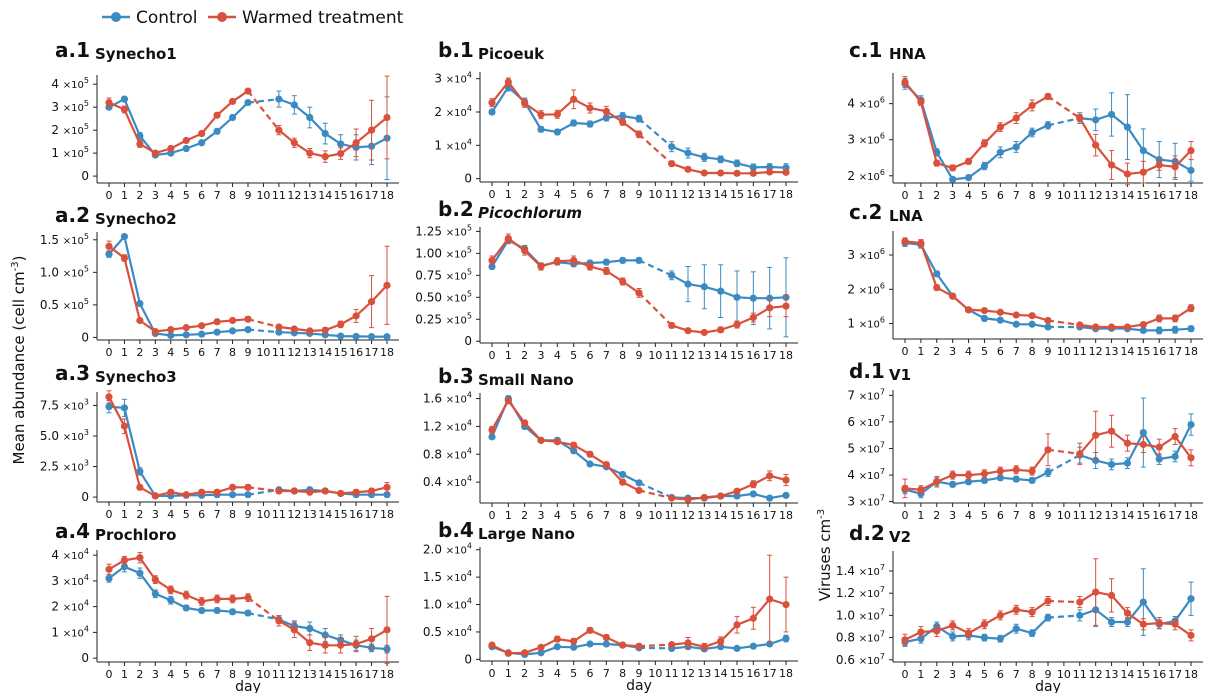 The height and width of the screenshot is (693, 1208). Describe the element at coordinates (639, 450) in the screenshot. I see `series-warmed` at that location.